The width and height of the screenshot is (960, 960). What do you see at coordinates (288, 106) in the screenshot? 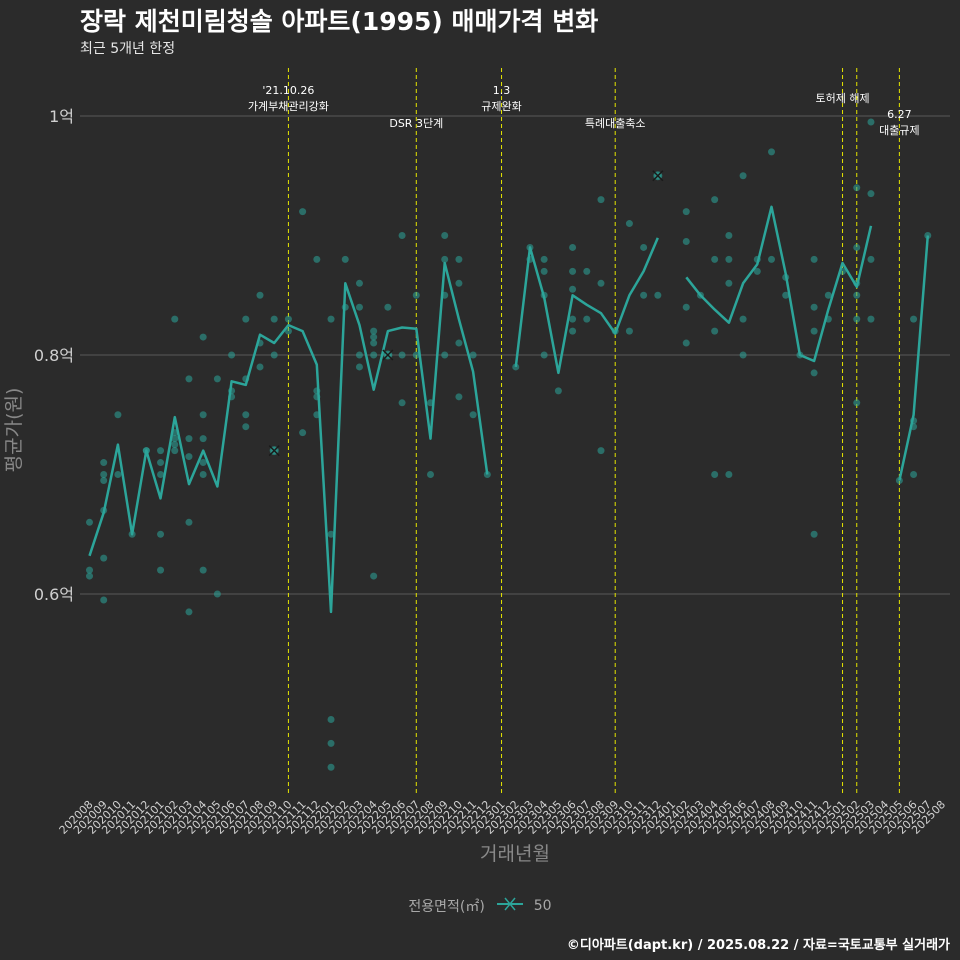
I see `policy-label: 가계부채관리강화` at bounding box center [288, 106].